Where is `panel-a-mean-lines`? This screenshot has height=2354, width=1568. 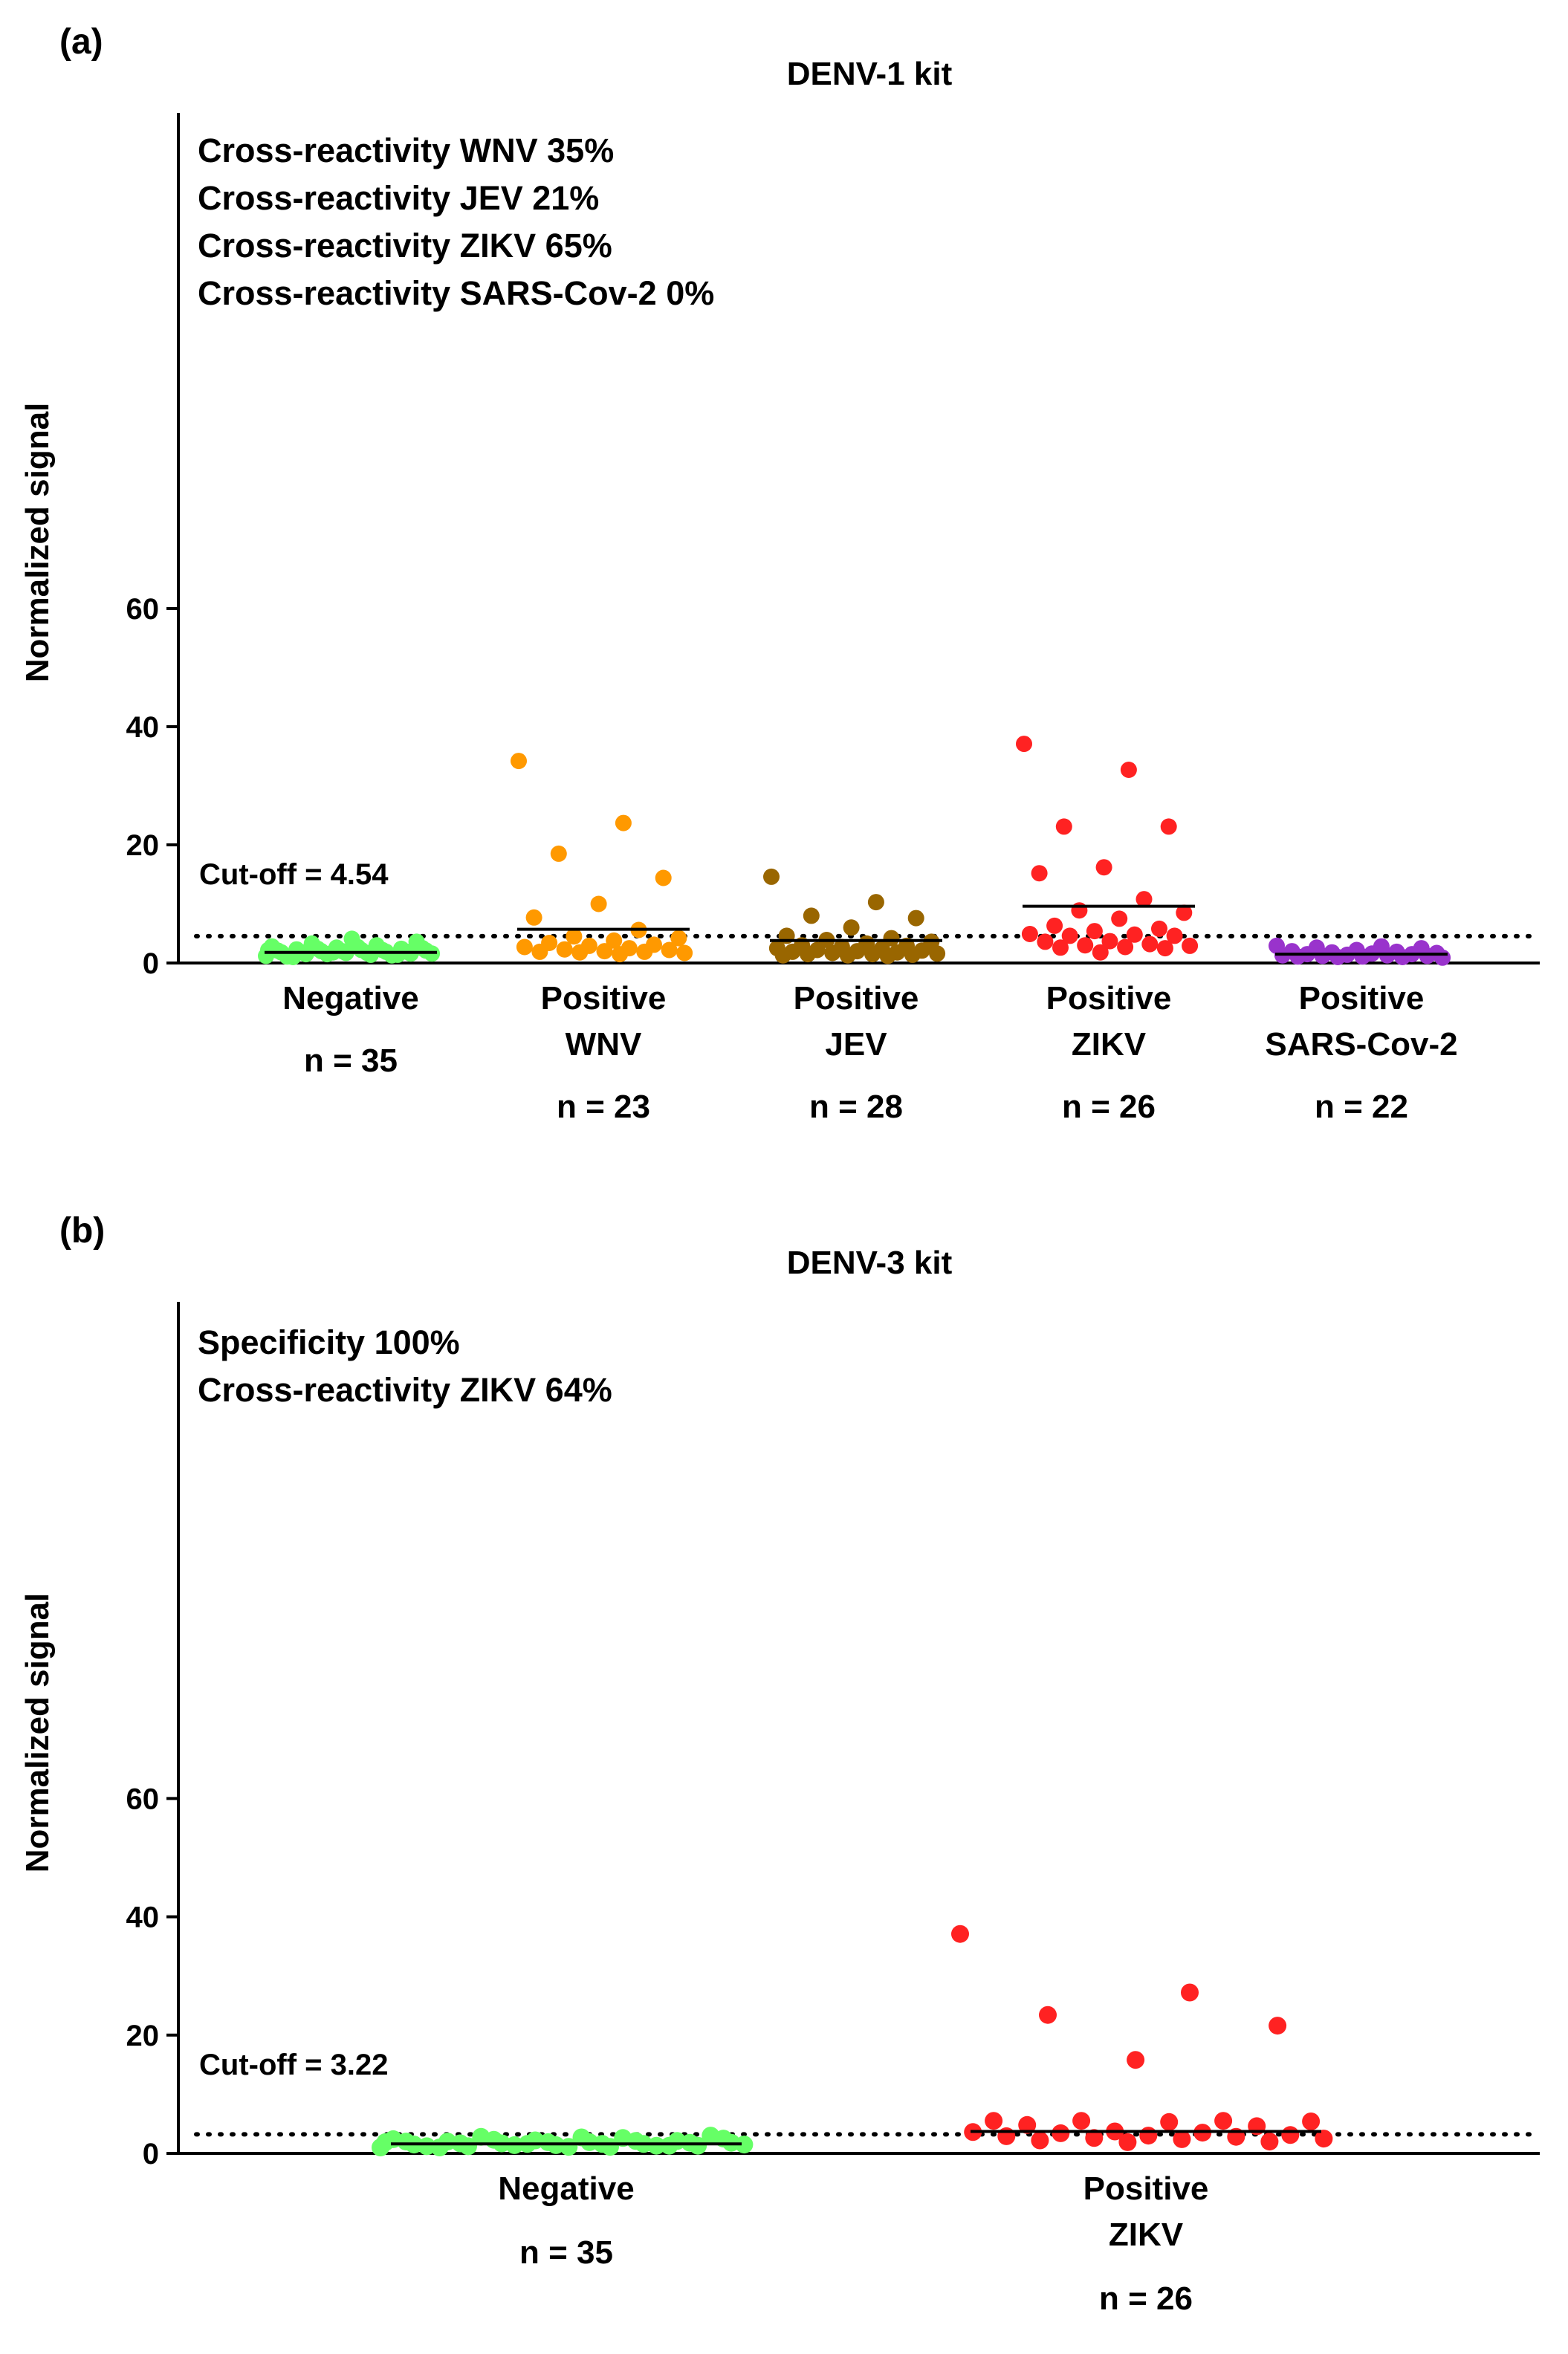
panel-a-mean-lines is located at coordinates (857, 930).